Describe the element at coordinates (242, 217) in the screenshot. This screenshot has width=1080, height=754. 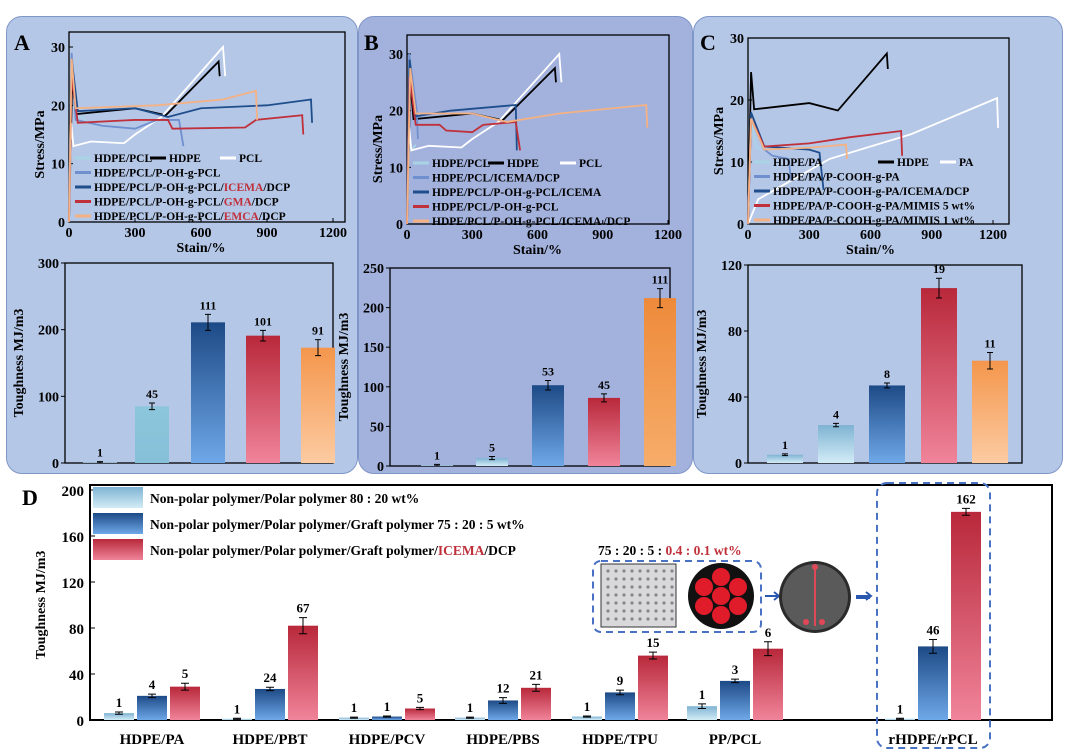
I see `label-highlight: EMCA` at that location.